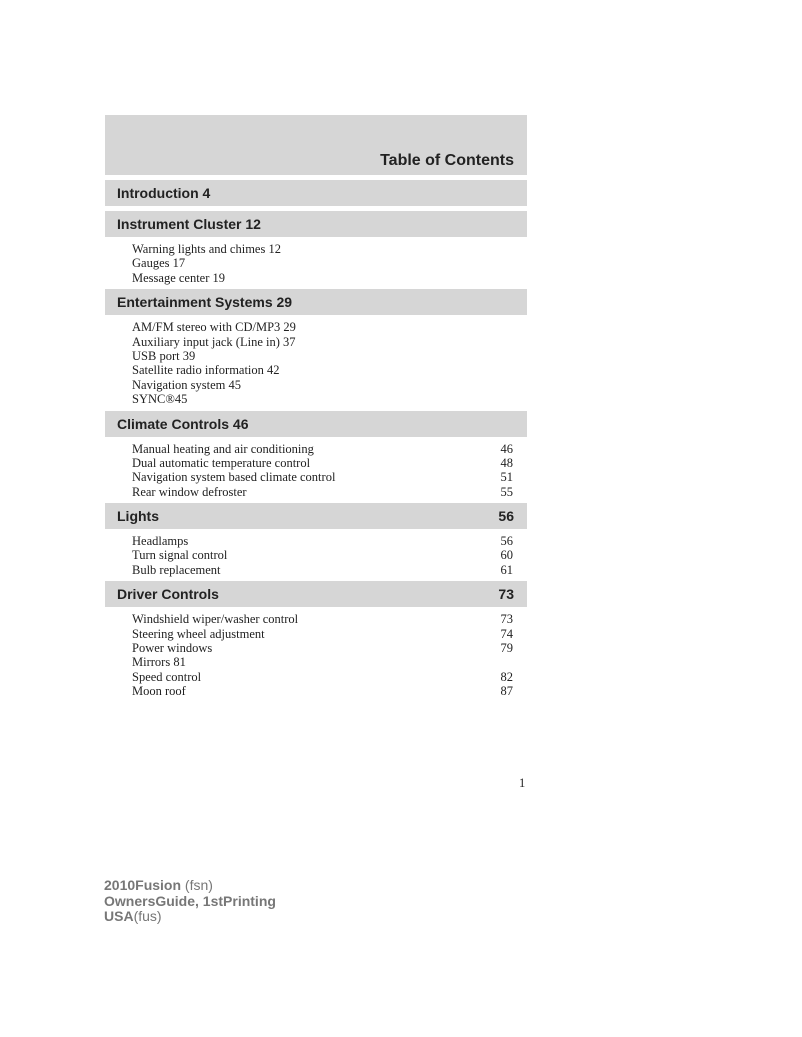 The height and width of the screenshot is (1037, 802). I want to click on toc-entry: Satellite radio information 42, so click(322, 370).